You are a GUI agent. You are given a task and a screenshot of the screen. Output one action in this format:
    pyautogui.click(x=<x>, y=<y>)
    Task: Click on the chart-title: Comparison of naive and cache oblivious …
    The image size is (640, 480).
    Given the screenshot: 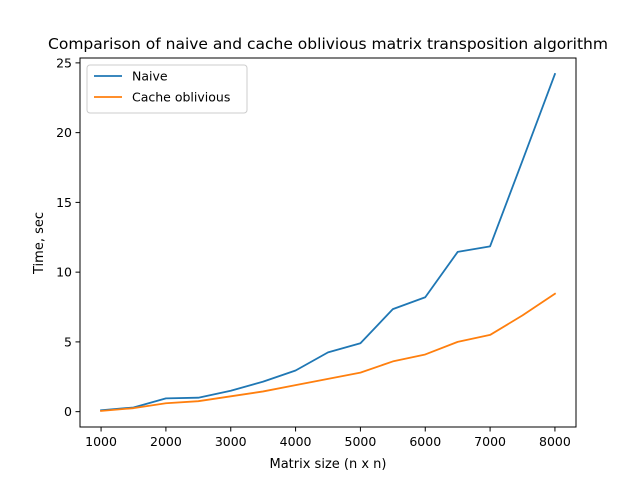 What is the action you would take?
    pyautogui.click(x=328, y=44)
    